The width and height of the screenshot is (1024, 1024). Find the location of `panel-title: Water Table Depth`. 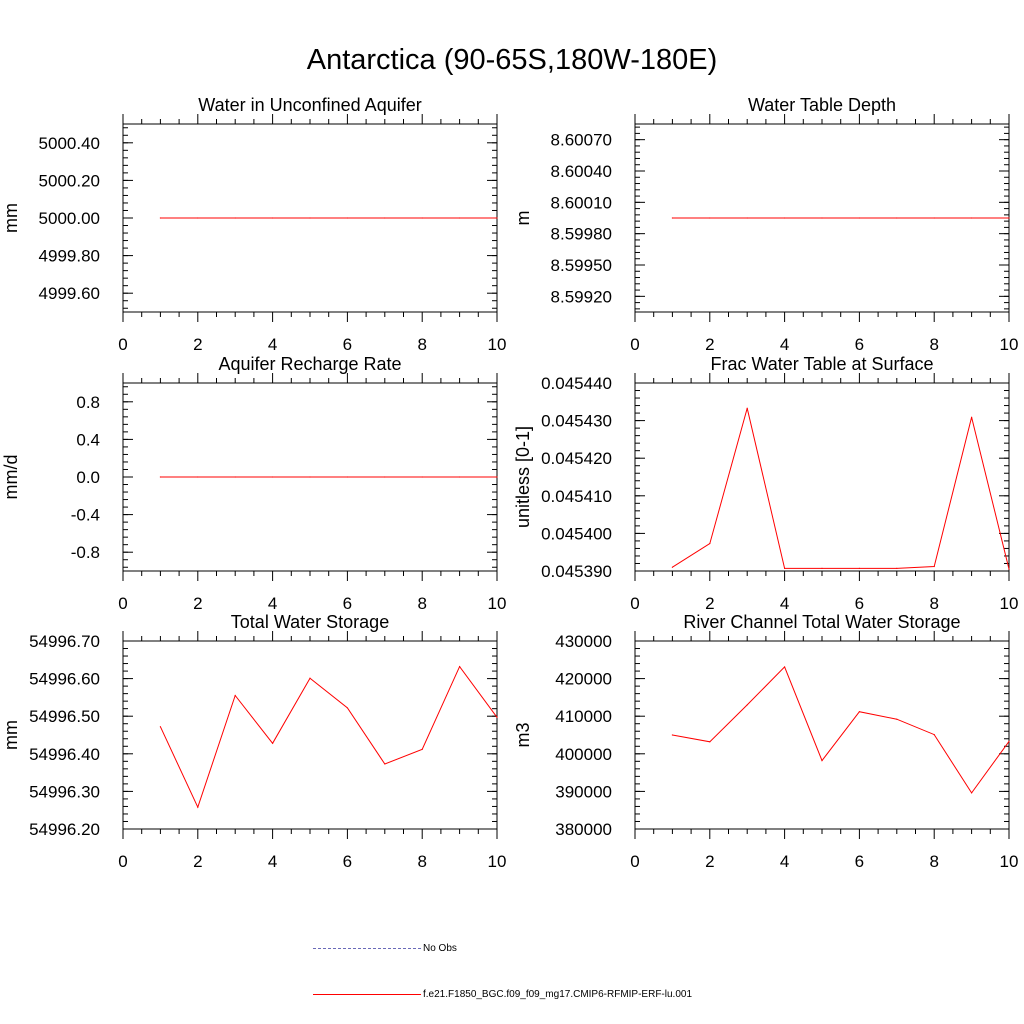

panel-title: Water Table Depth is located at coordinates (822, 105).